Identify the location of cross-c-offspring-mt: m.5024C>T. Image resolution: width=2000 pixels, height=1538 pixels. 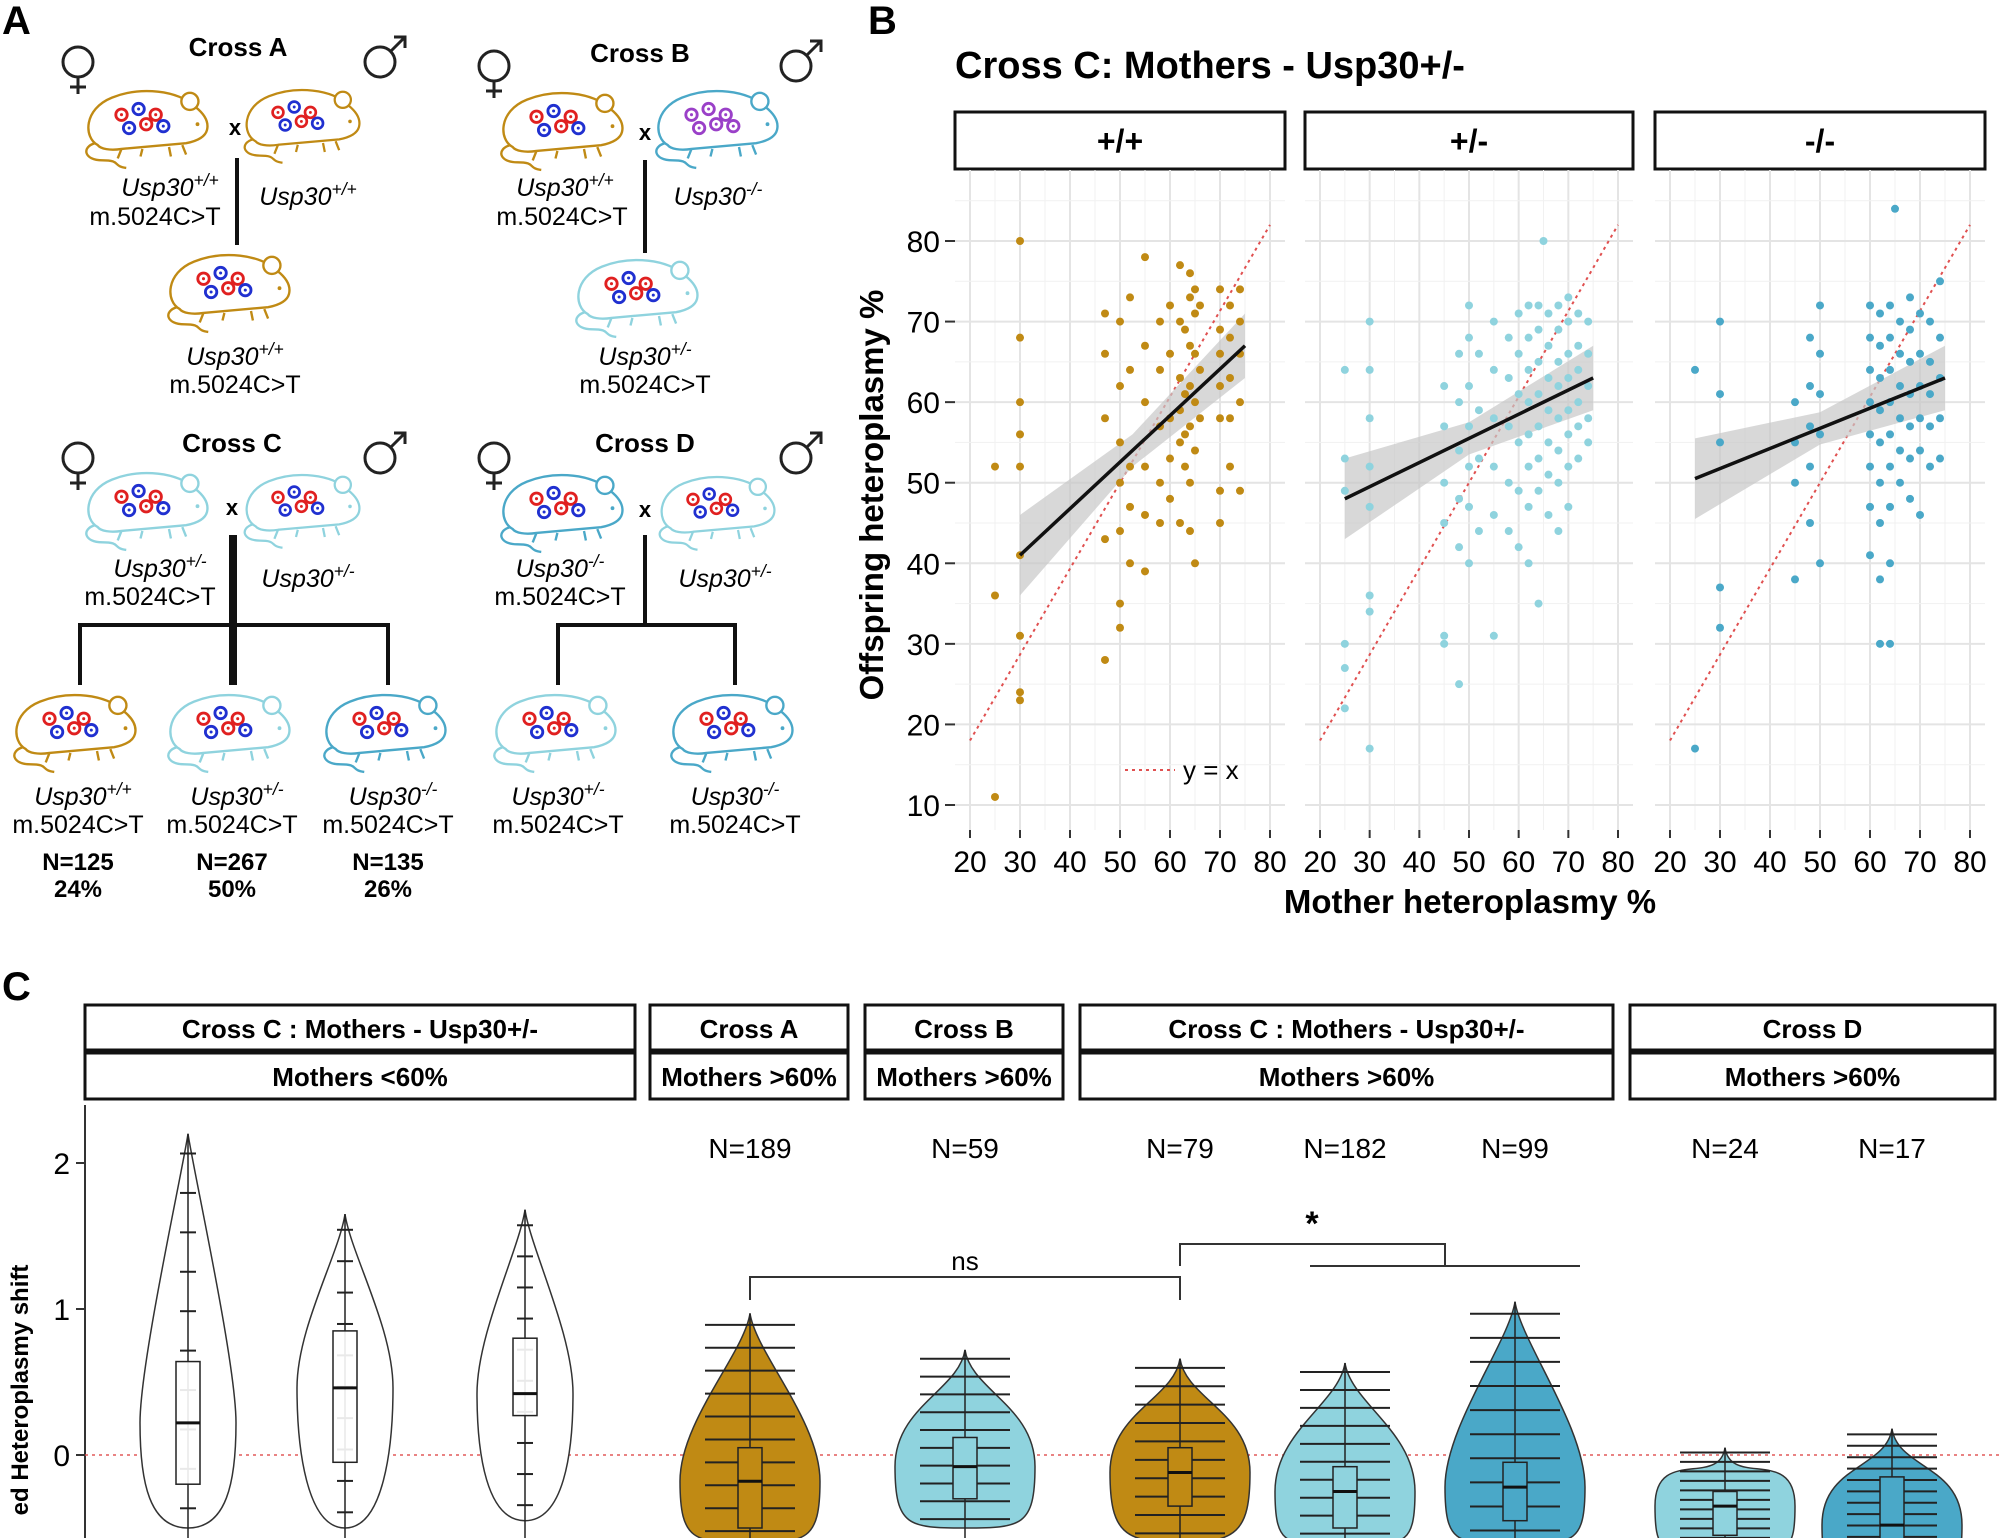
(387, 825).